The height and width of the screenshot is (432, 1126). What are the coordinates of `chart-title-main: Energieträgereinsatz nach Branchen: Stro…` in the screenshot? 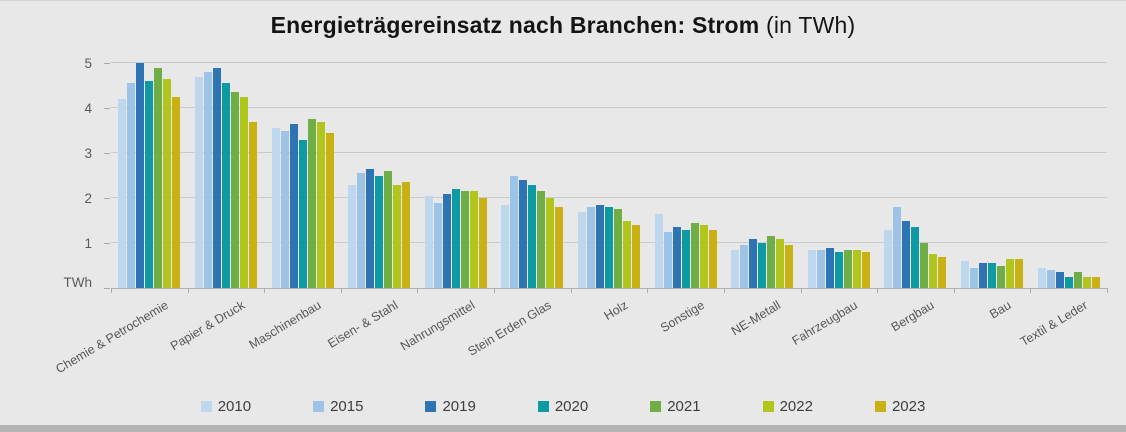 It's located at (515, 25).